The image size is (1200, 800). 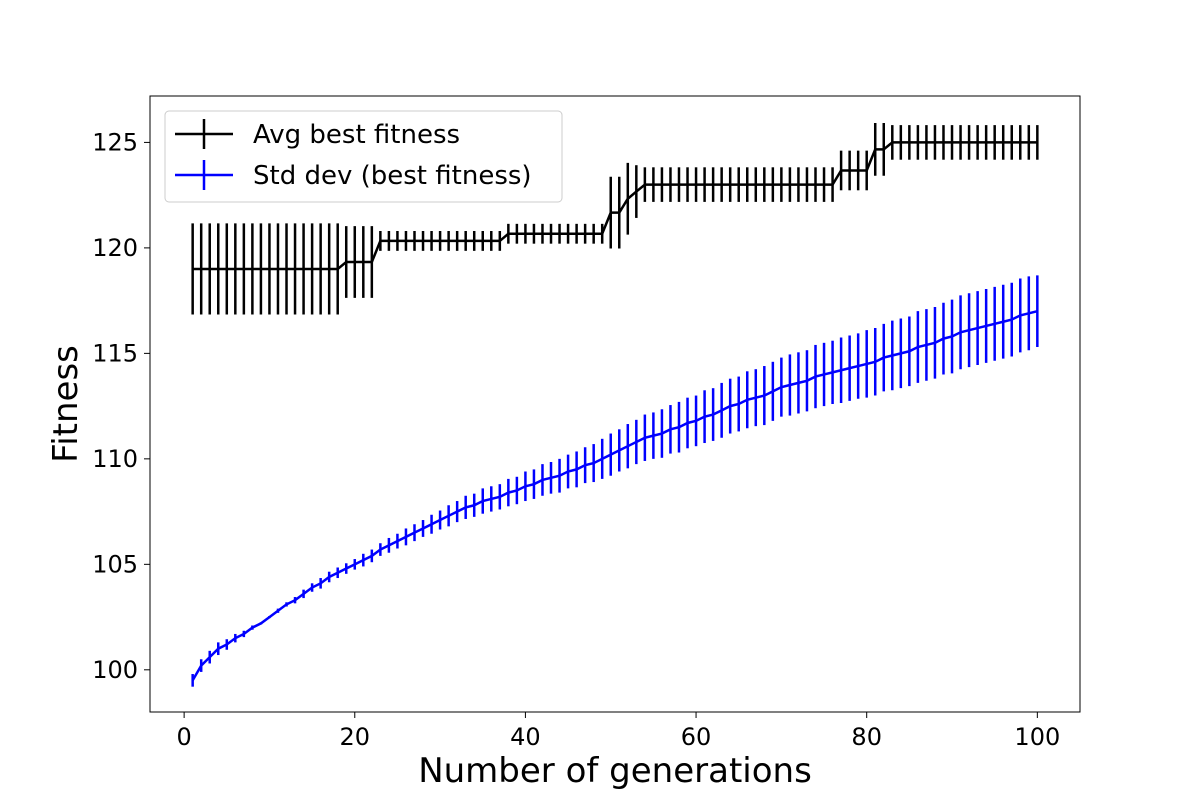 I want to click on x-tick-label: 0, so click(x=183, y=737).